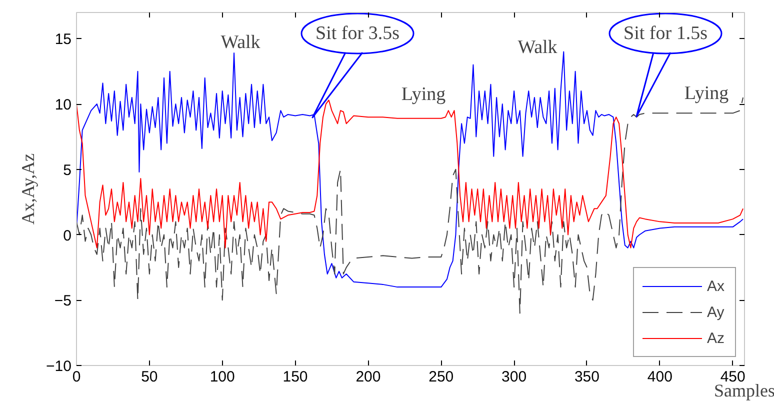 The height and width of the screenshot is (413, 774). I want to click on legend-label: Ax, so click(716, 286).